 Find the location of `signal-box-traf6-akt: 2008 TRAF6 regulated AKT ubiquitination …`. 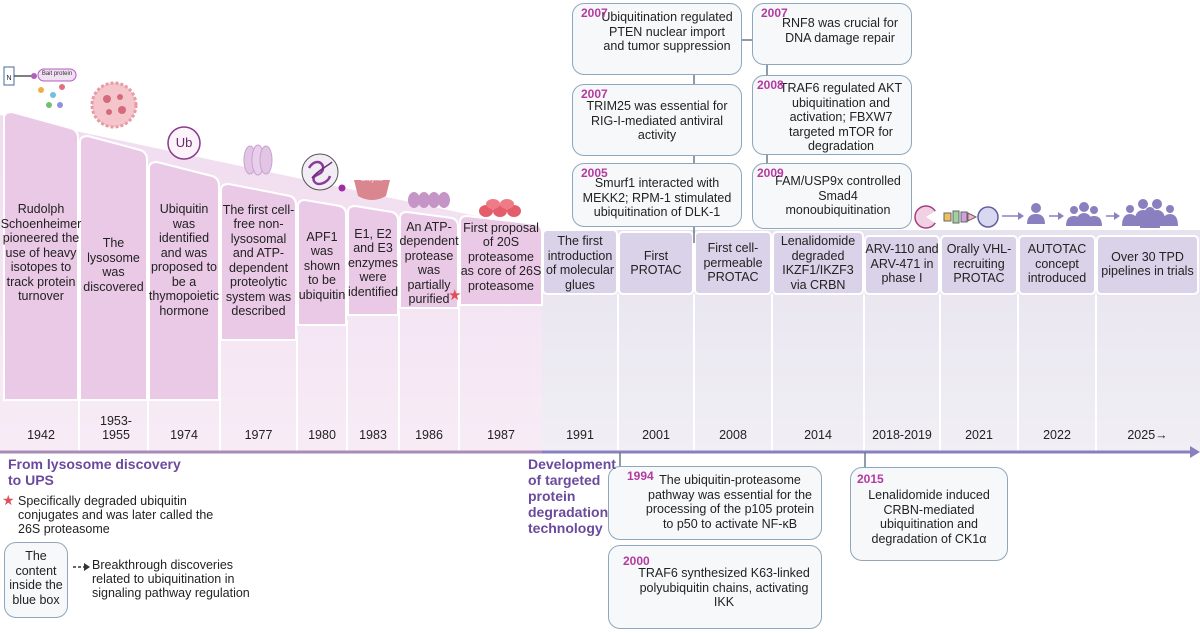

signal-box-traf6-akt: 2008 TRAF6 regulated AKT ubiquitination … is located at coordinates (832, 115).